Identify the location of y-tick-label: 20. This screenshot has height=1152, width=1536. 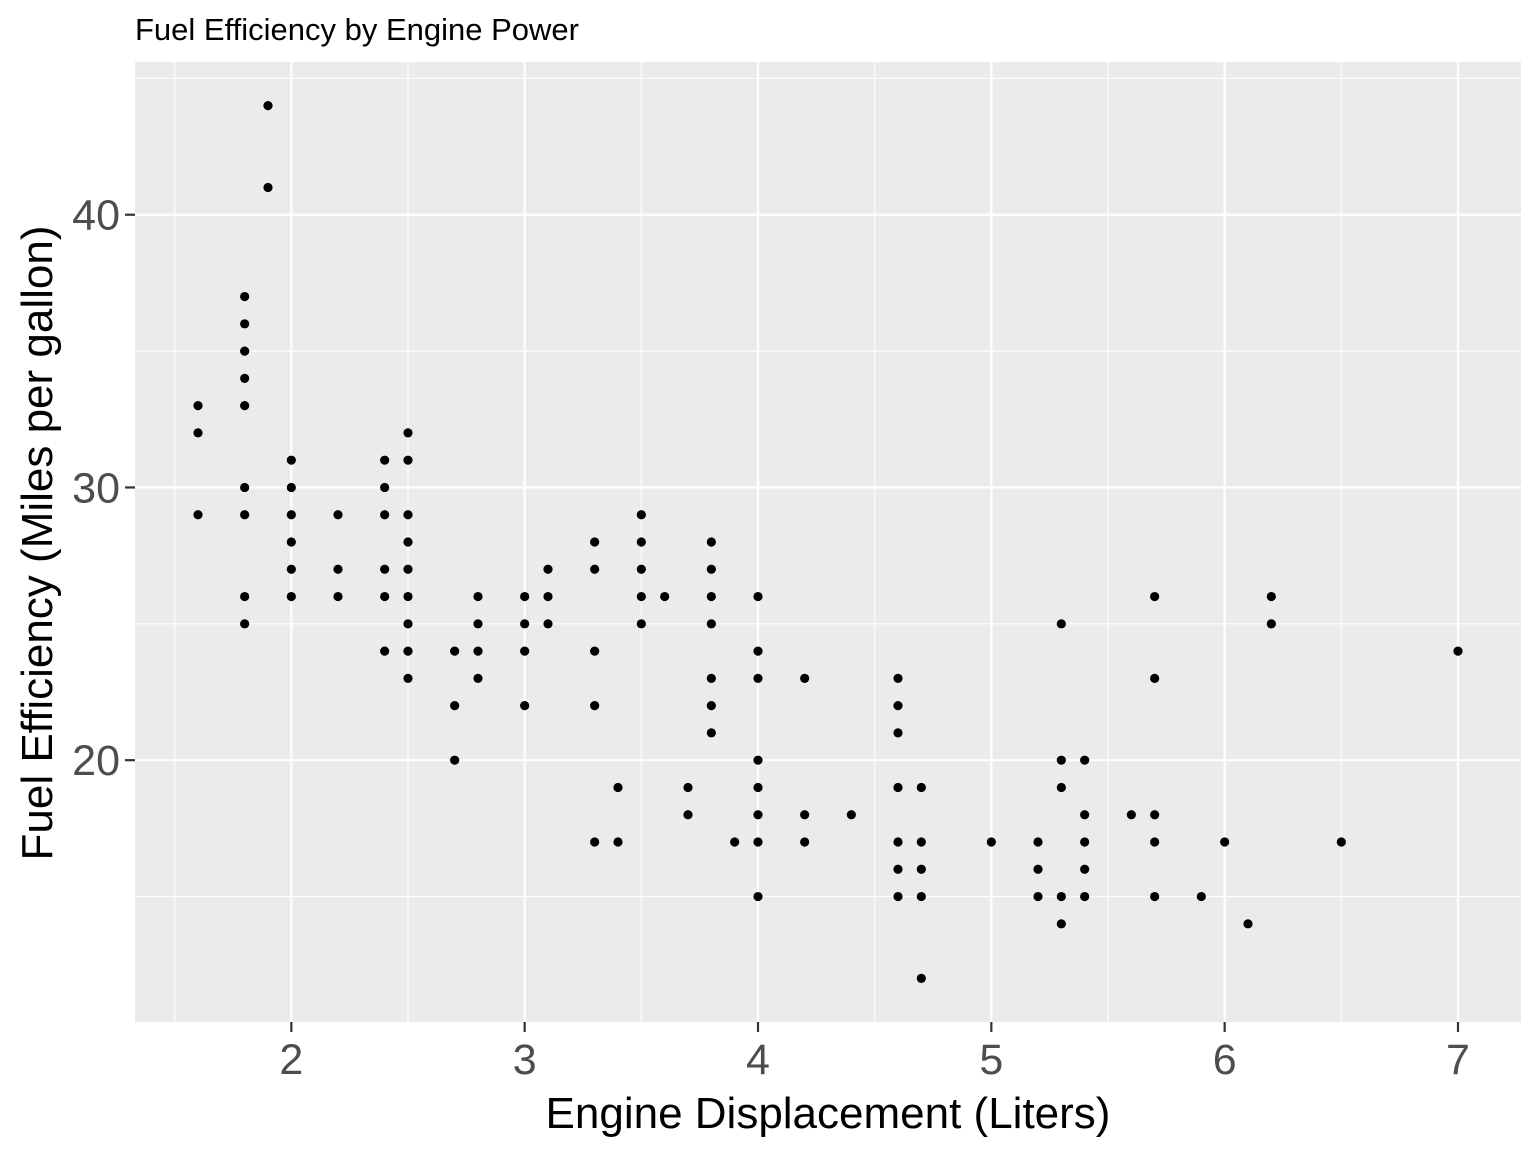
(96, 761).